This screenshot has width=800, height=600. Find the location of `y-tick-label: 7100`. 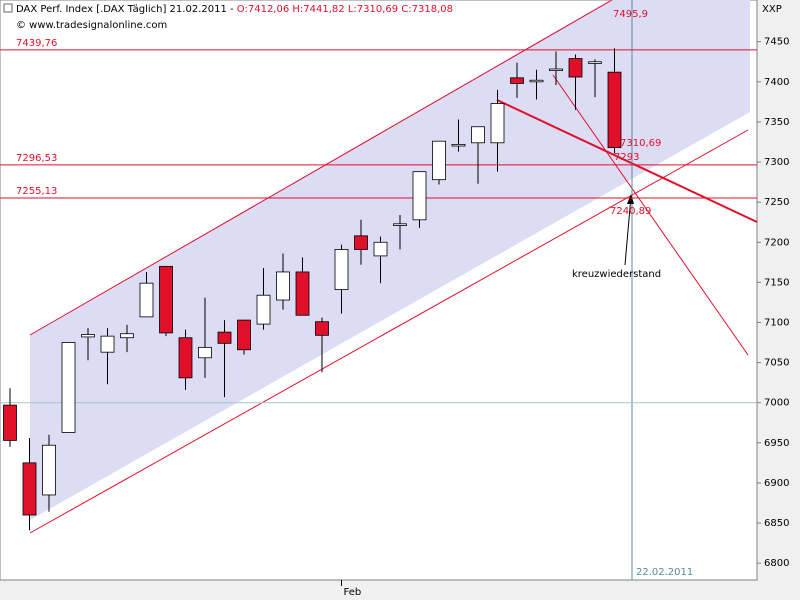

y-tick-label: 7100 is located at coordinates (776, 322).